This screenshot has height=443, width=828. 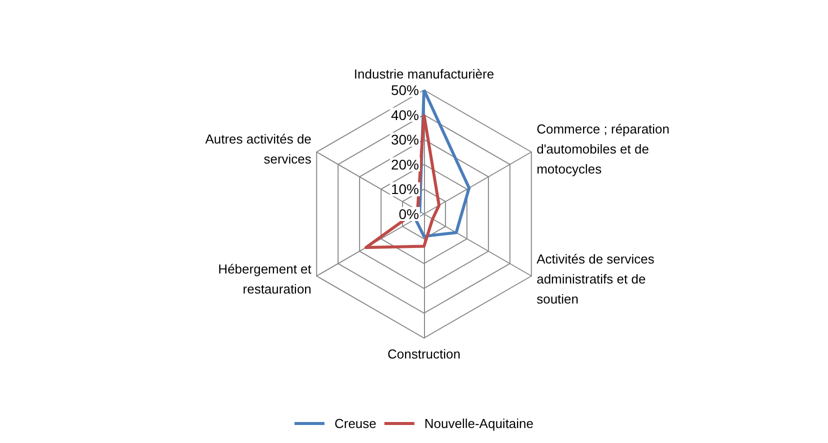 I want to click on y-tick-label: 10%, so click(x=404, y=189).